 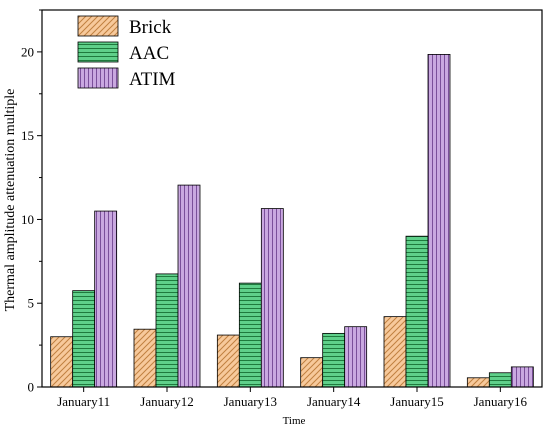 I want to click on bar-brick-january16, so click(x=478, y=382).